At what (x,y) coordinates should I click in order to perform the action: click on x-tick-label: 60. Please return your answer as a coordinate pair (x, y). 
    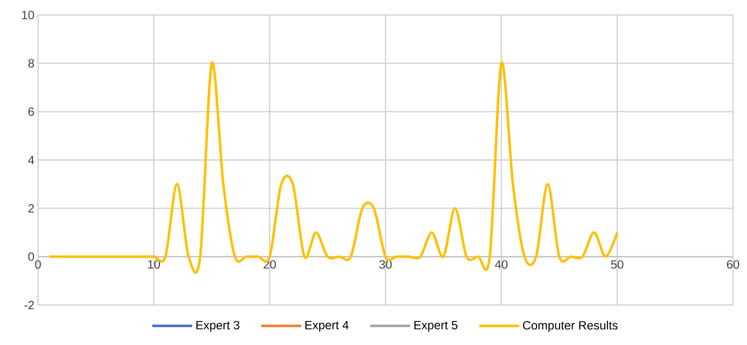
    Looking at the image, I should click on (733, 264).